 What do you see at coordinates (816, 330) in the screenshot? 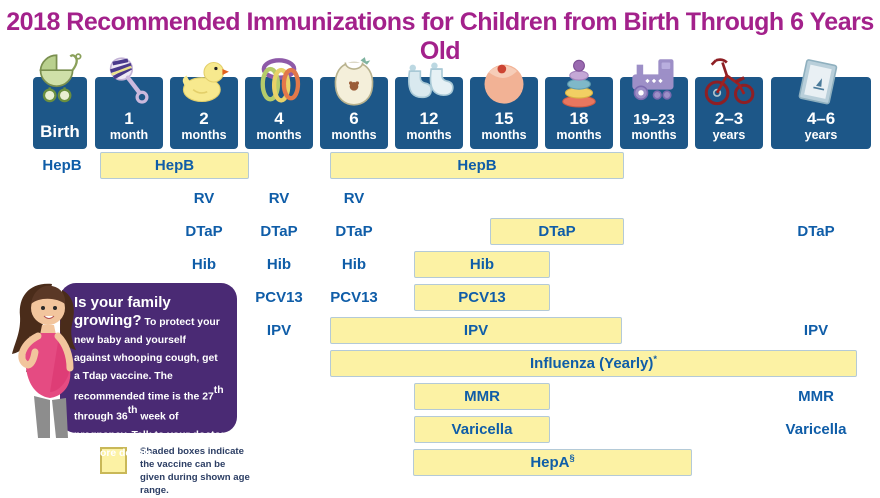
I see `vaccine-label-ipv-4-6y: IPV` at bounding box center [816, 330].